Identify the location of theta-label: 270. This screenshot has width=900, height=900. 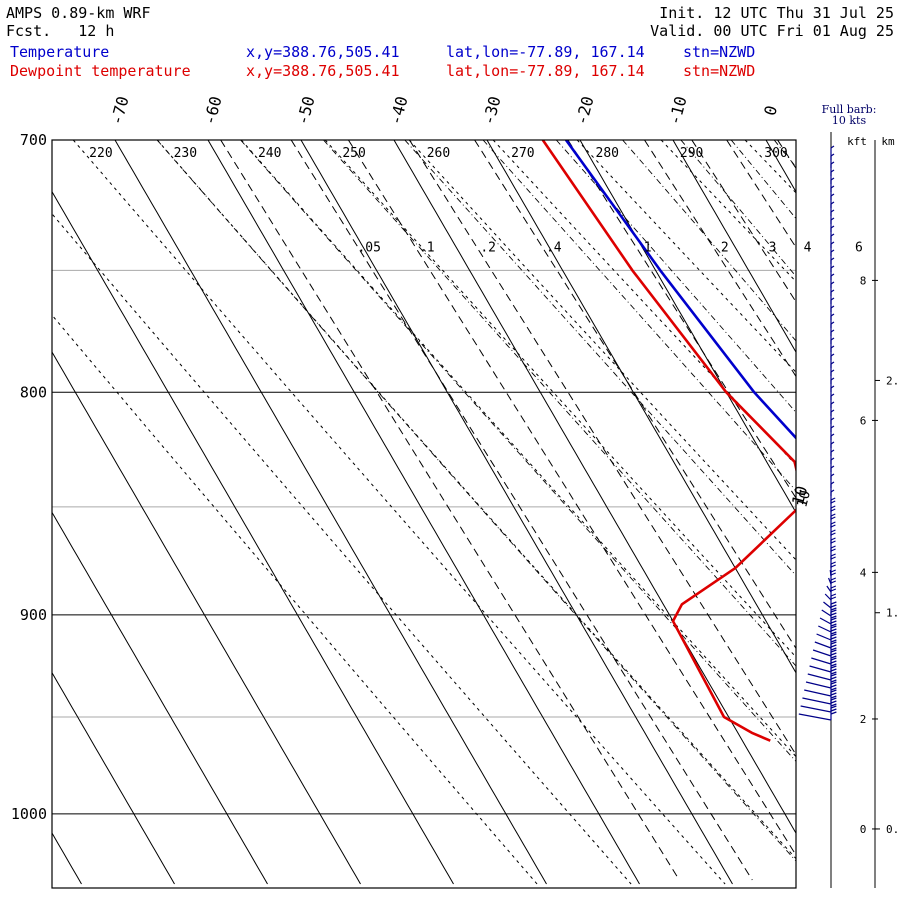
(522, 153).